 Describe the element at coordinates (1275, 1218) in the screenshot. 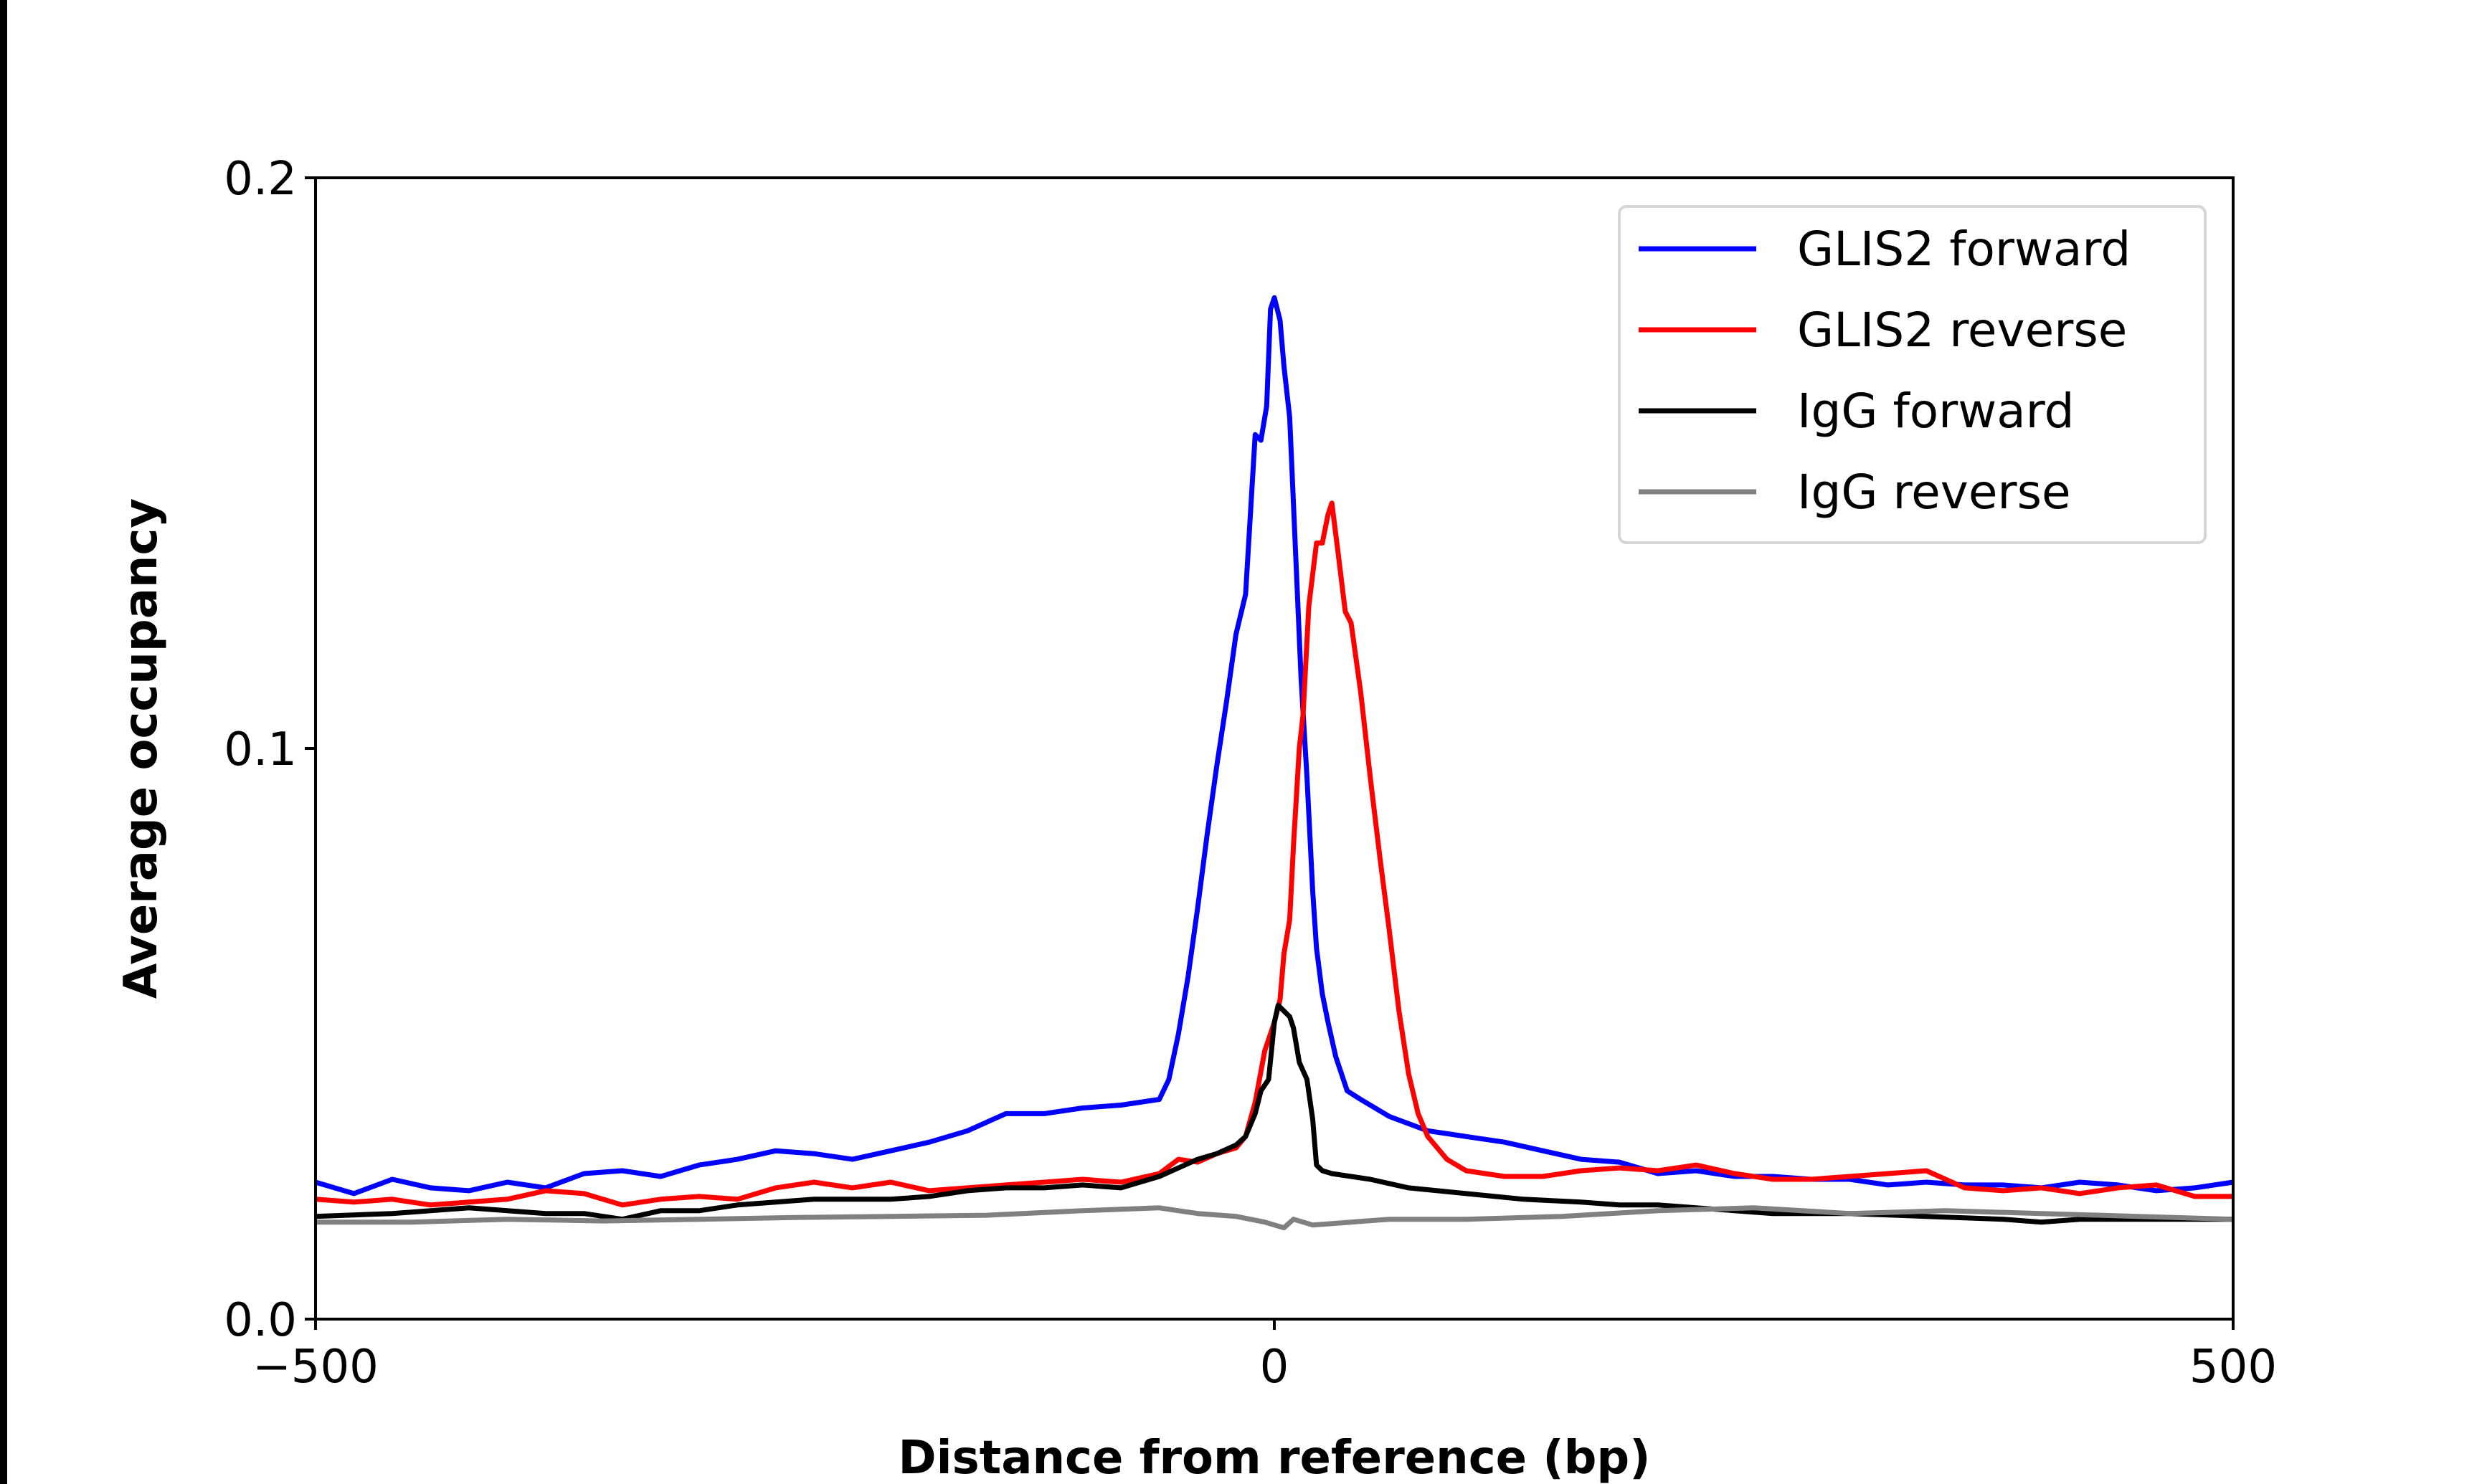

I see `series-line-igg-reverse` at that location.